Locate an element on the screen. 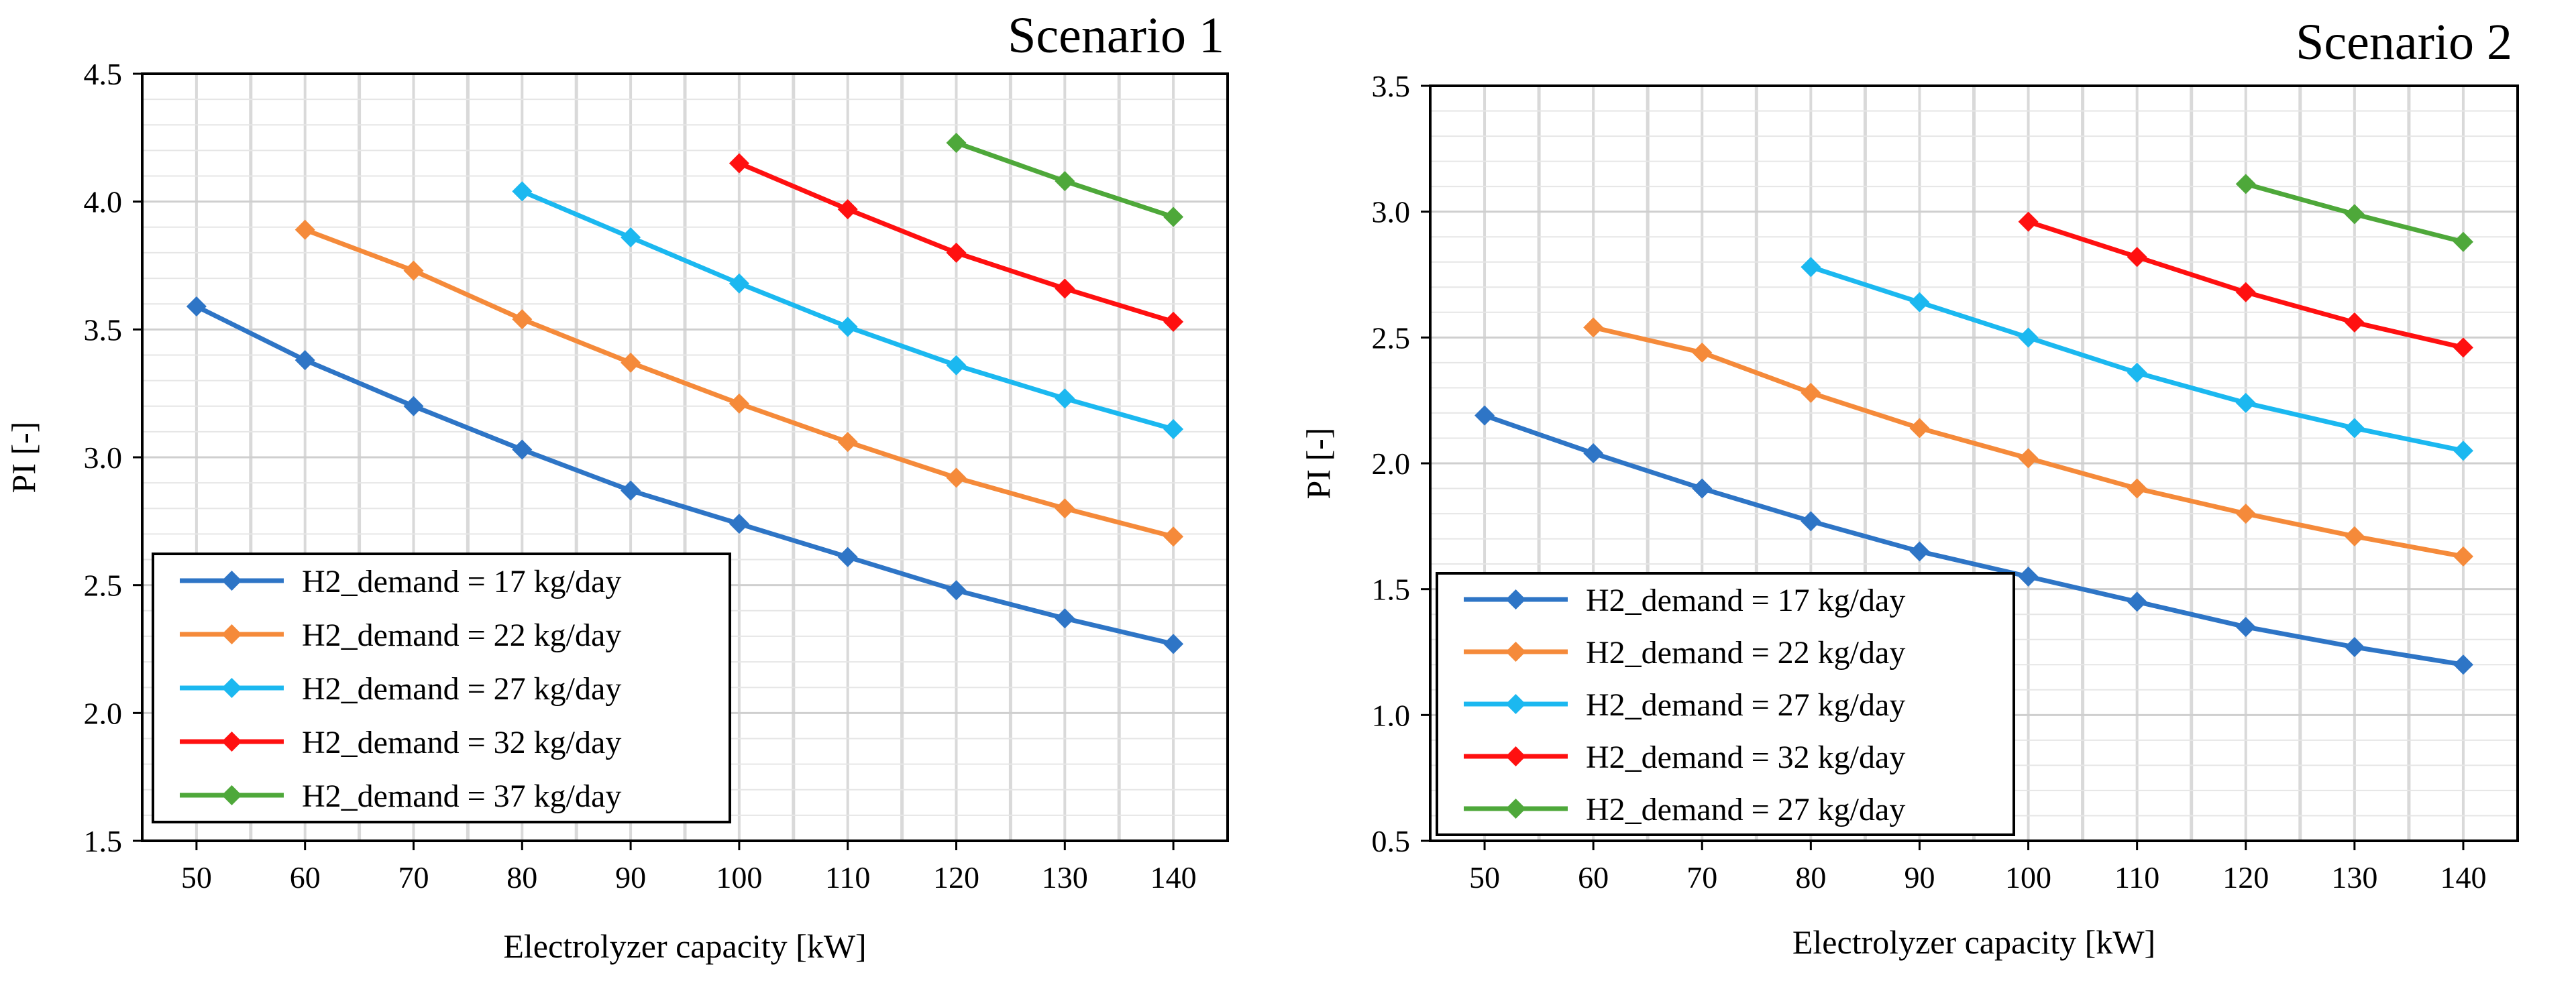 The image size is (2576, 985). y-tick-label: 4.0 is located at coordinates (103, 202).